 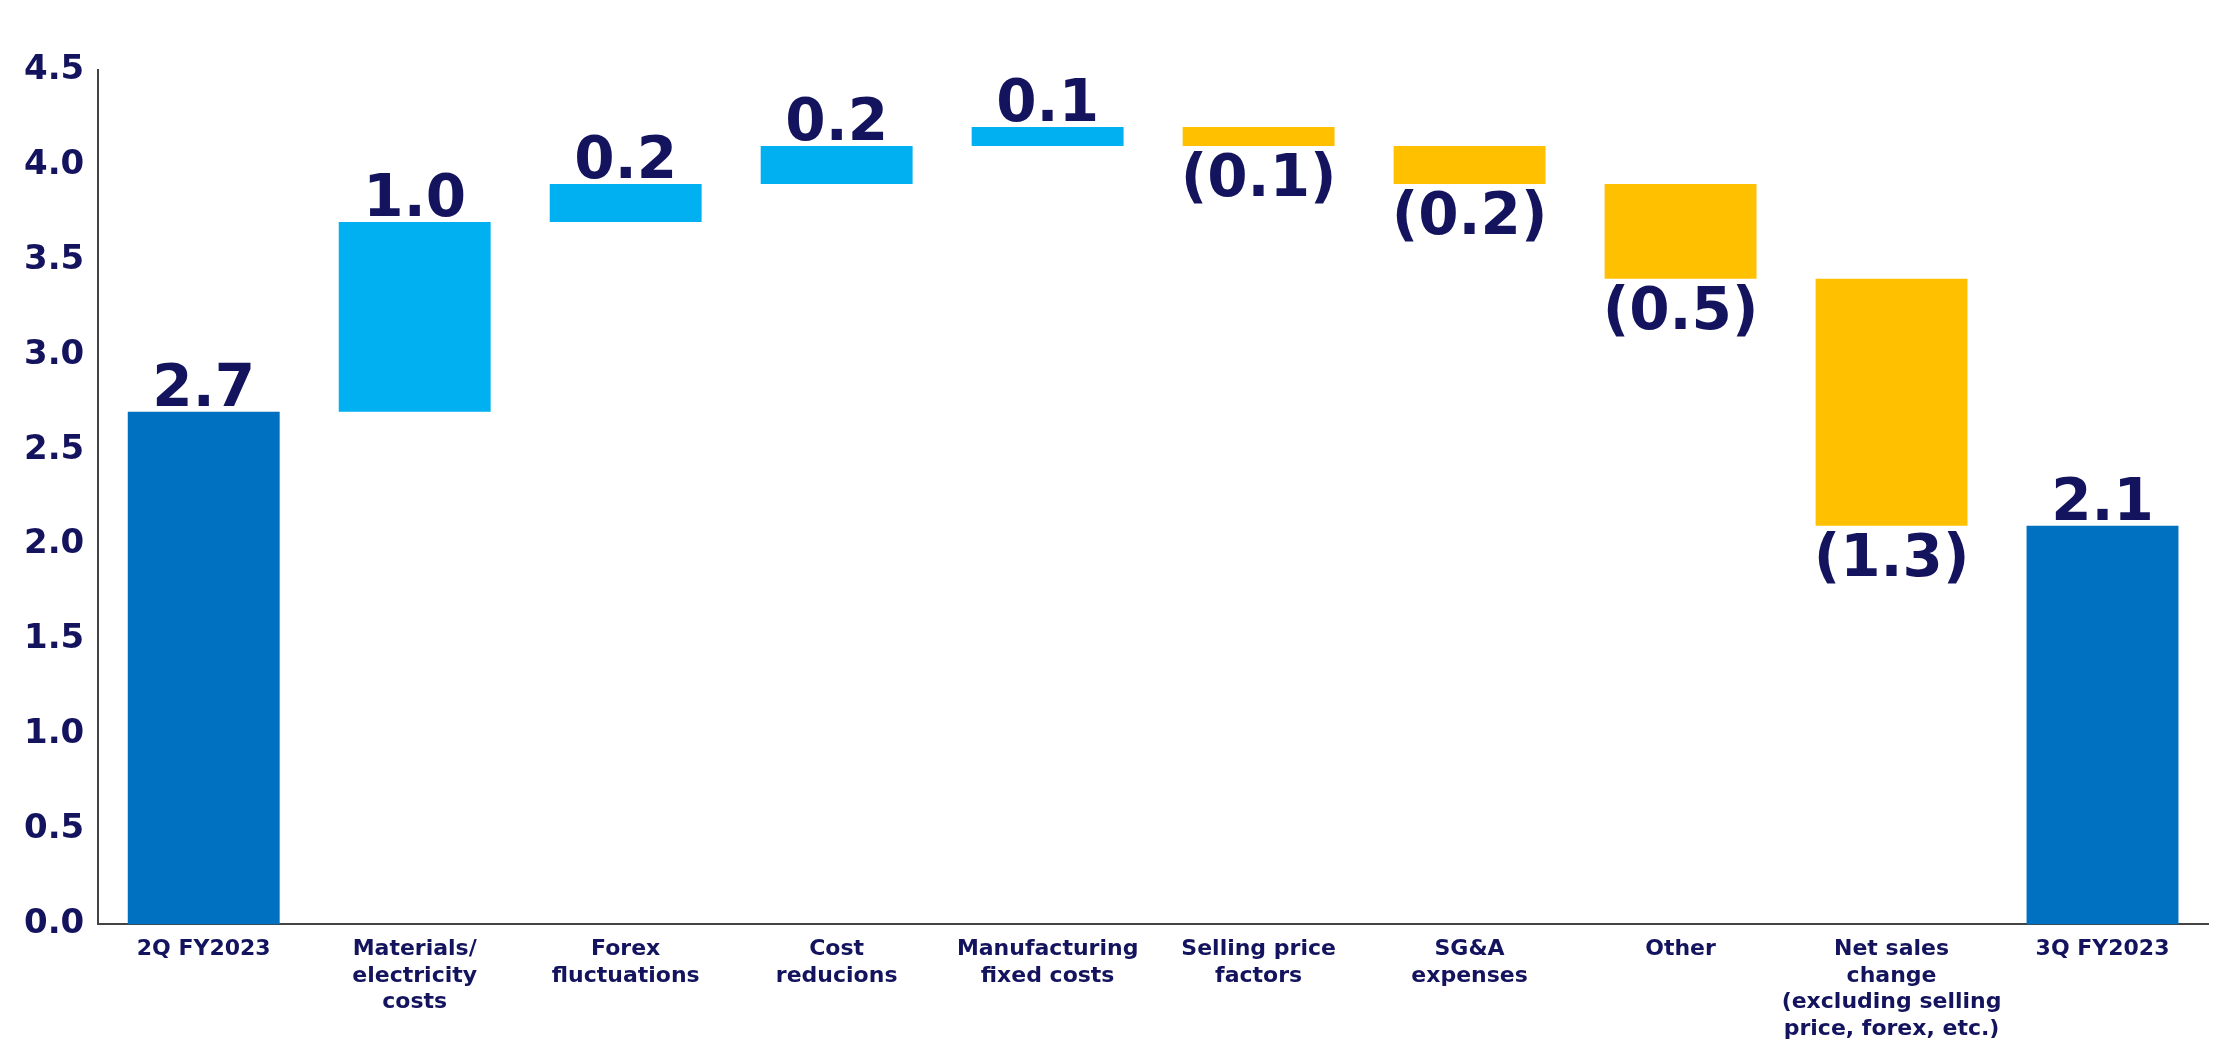 I want to click on x-tick-label: SG&A expenses, so click(x=1469, y=961).